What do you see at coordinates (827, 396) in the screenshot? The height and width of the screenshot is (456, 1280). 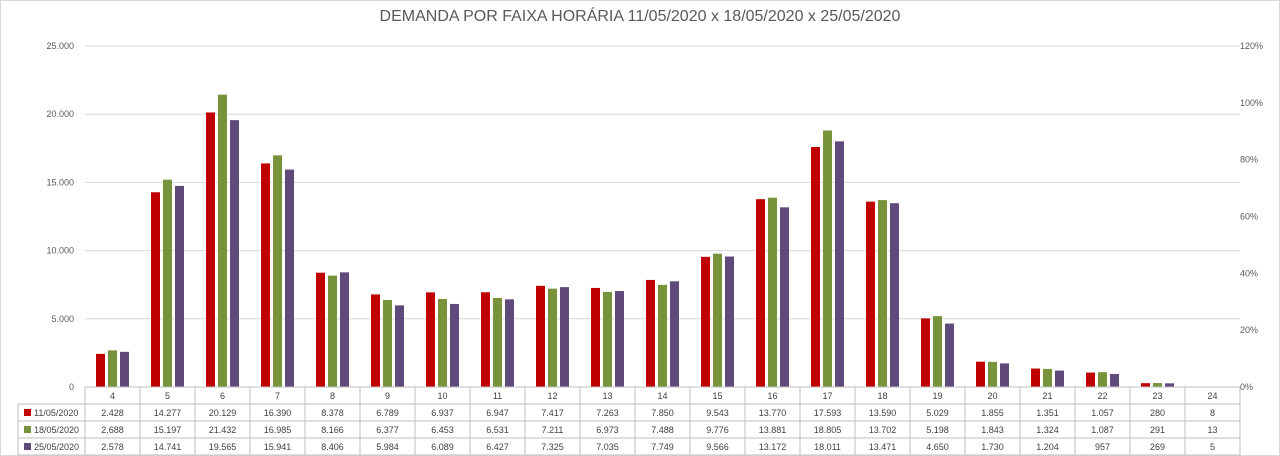 I see `x-tick-label: 17` at bounding box center [827, 396].